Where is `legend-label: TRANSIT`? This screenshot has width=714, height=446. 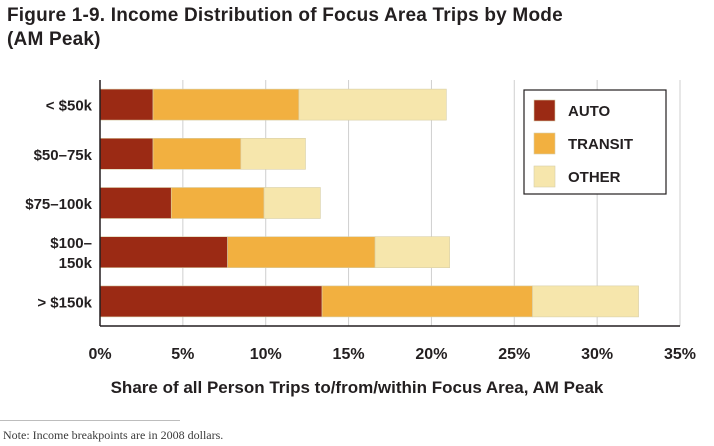 legend-label: TRANSIT is located at coordinates (600, 144).